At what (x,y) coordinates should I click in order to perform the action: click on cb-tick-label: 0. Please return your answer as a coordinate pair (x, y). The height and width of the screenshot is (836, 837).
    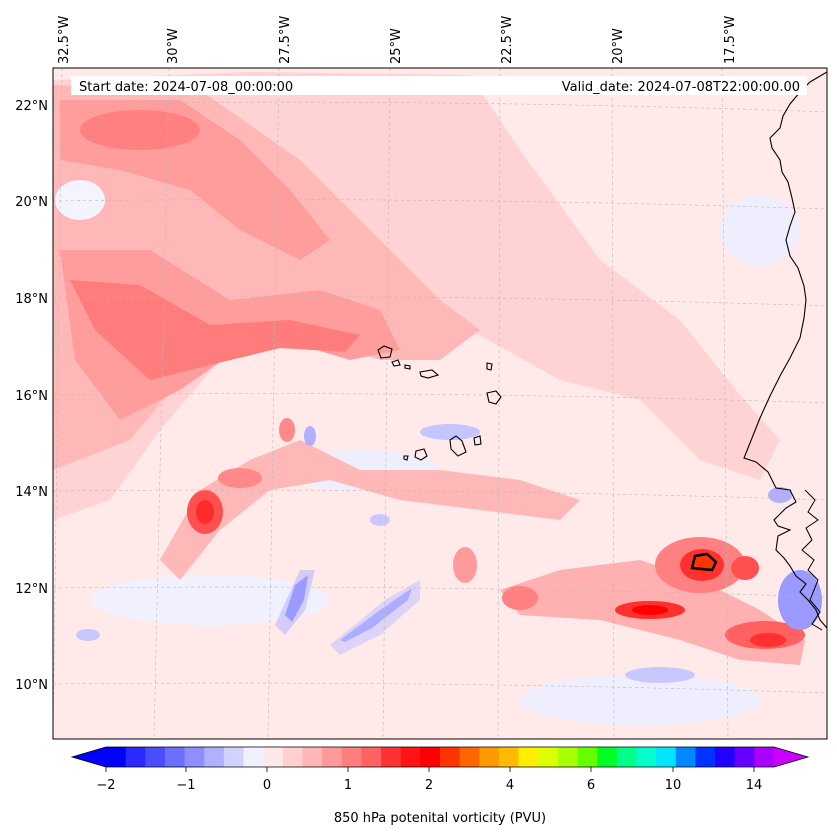
    Looking at the image, I should click on (267, 785).